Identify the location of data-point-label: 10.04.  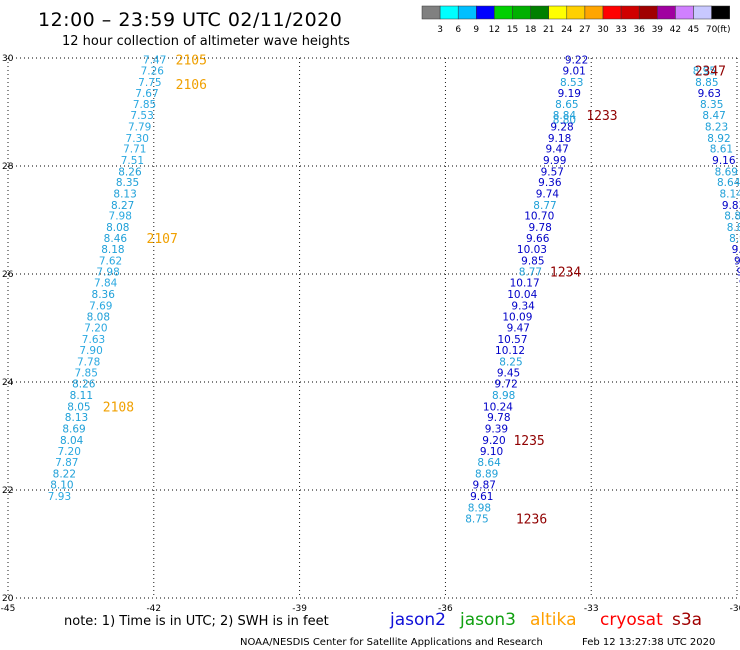
(522, 295).